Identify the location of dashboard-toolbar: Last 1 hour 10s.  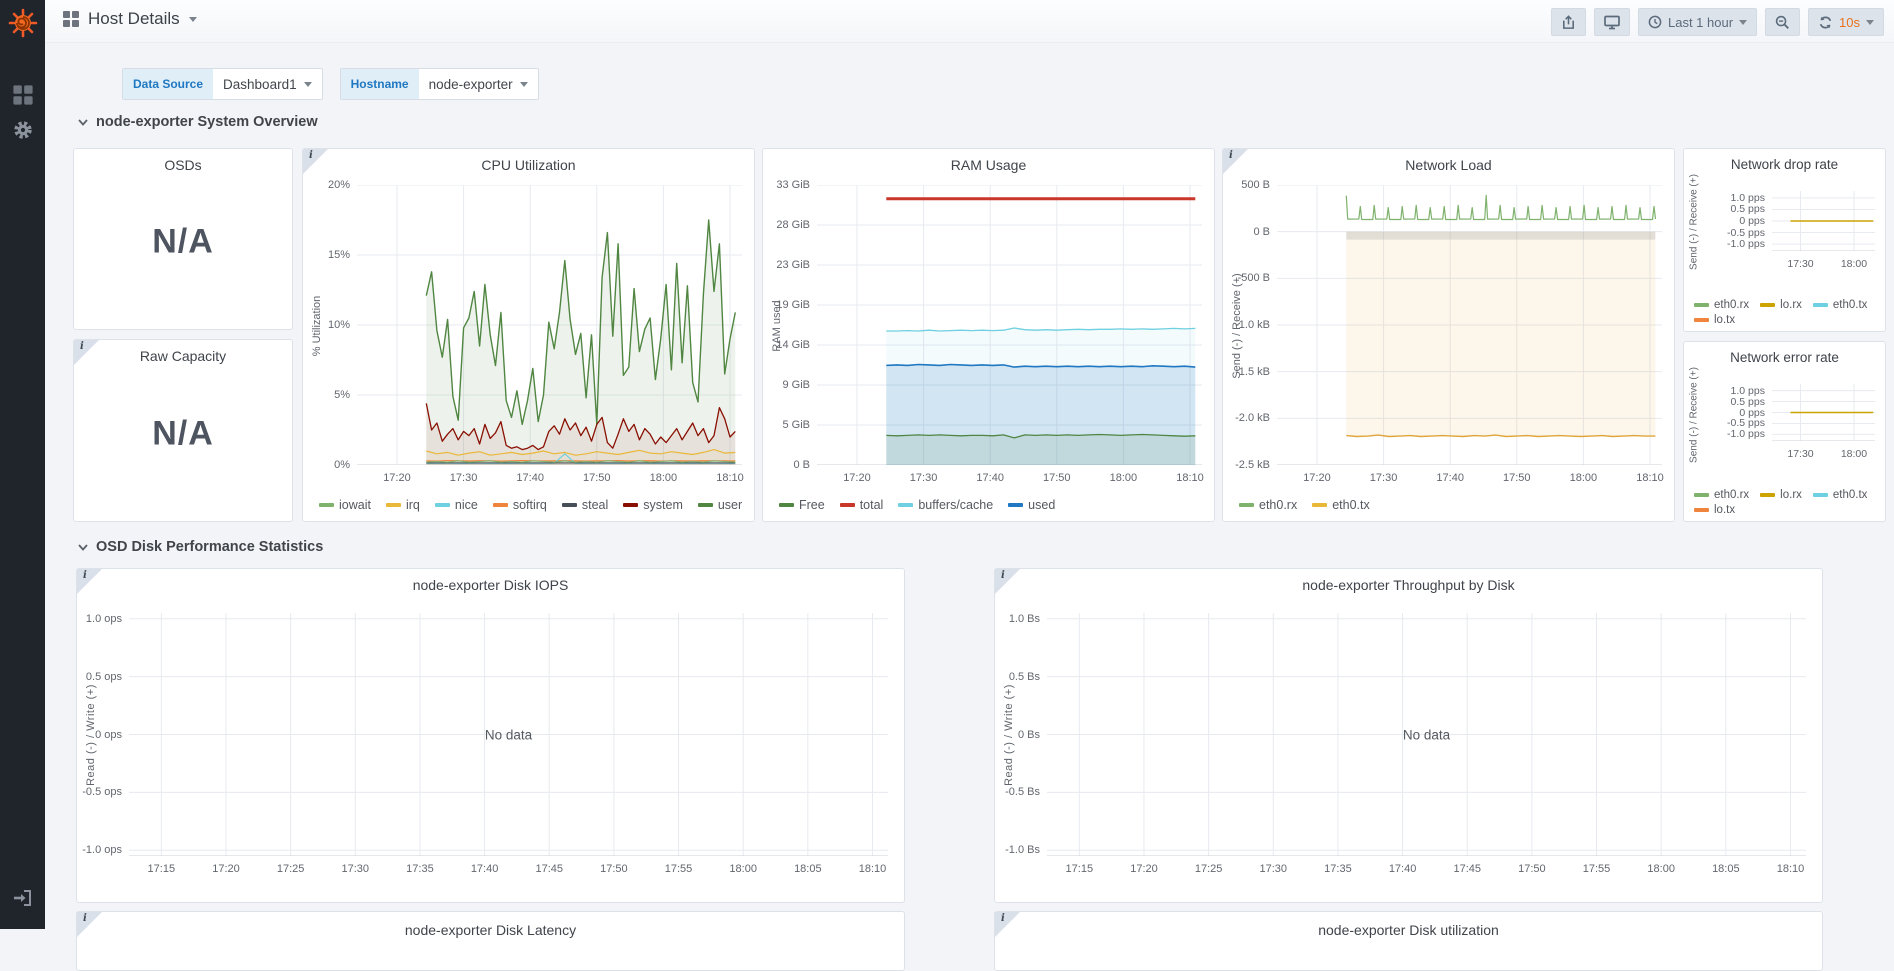
(1717, 22).